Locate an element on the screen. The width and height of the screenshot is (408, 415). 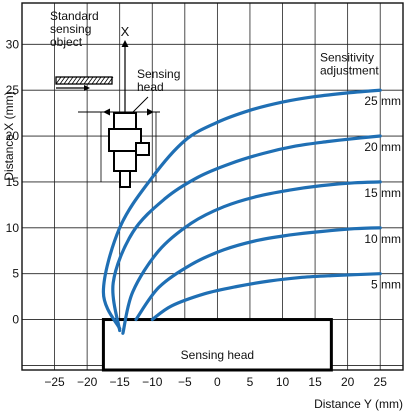
head-pointer is located at coordinates (140, 105).